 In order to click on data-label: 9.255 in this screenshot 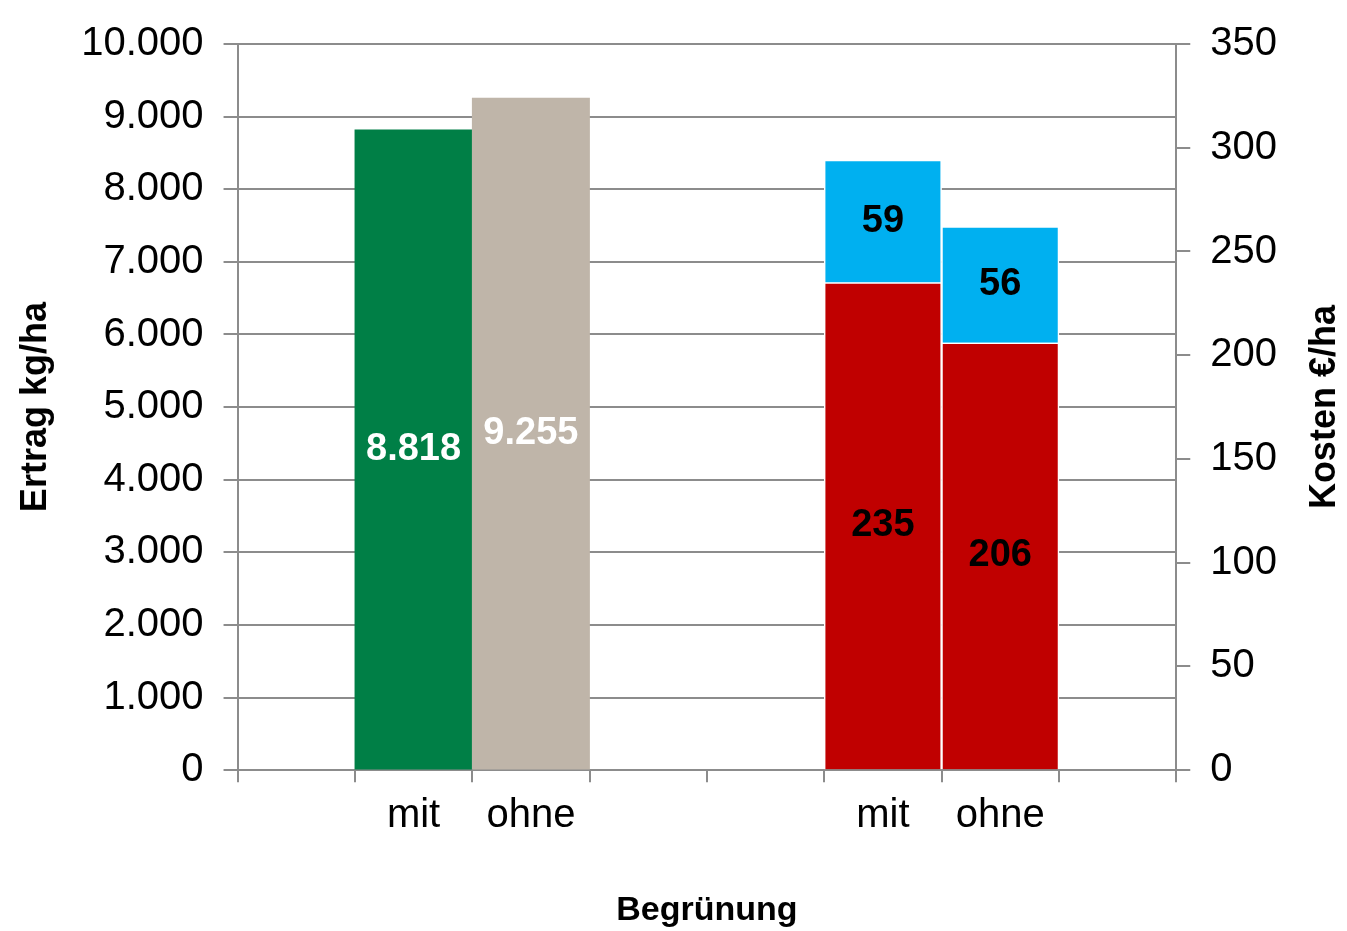, I will do `click(531, 431)`.